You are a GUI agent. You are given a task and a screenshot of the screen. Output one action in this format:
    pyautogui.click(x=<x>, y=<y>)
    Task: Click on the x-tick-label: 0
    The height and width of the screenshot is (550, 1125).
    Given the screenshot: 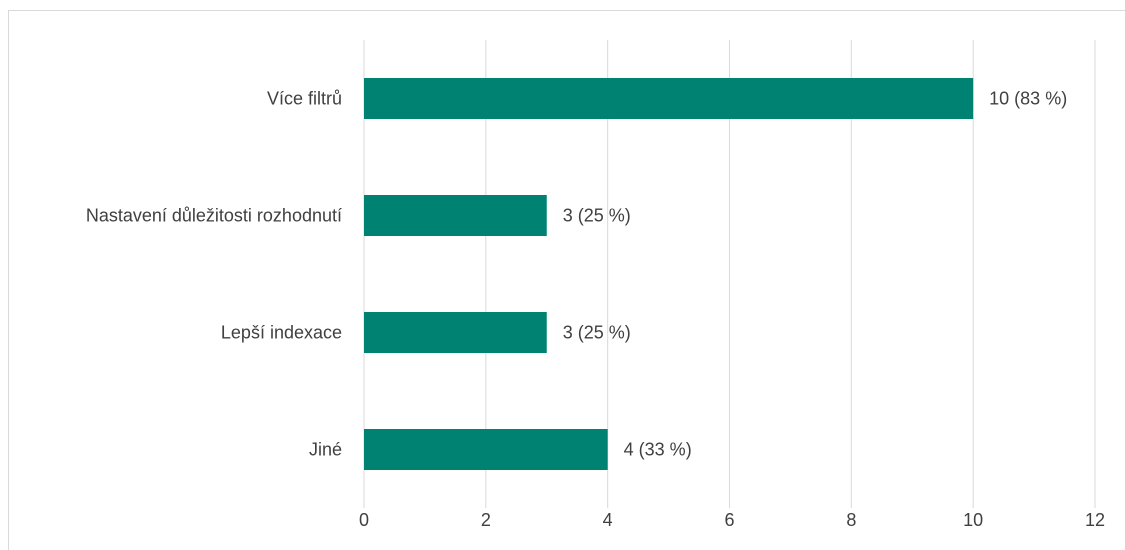 What is the action you would take?
    pyautogui.click(x=364, y=520)
    